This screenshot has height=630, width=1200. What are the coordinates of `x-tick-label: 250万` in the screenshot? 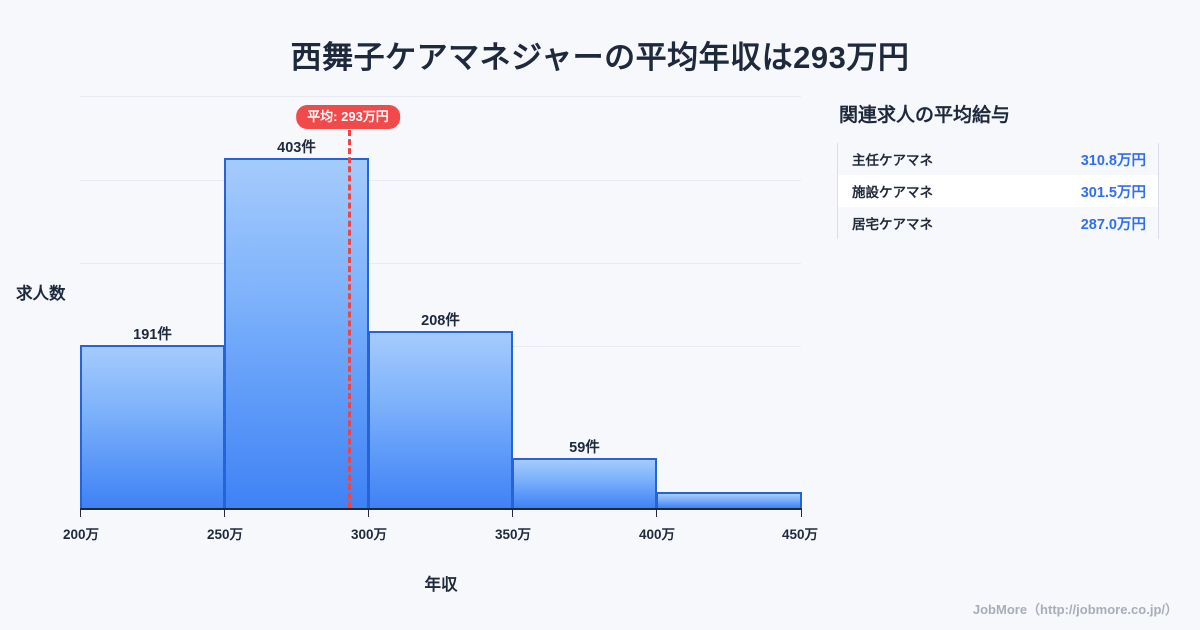 It's located at (225, 534).